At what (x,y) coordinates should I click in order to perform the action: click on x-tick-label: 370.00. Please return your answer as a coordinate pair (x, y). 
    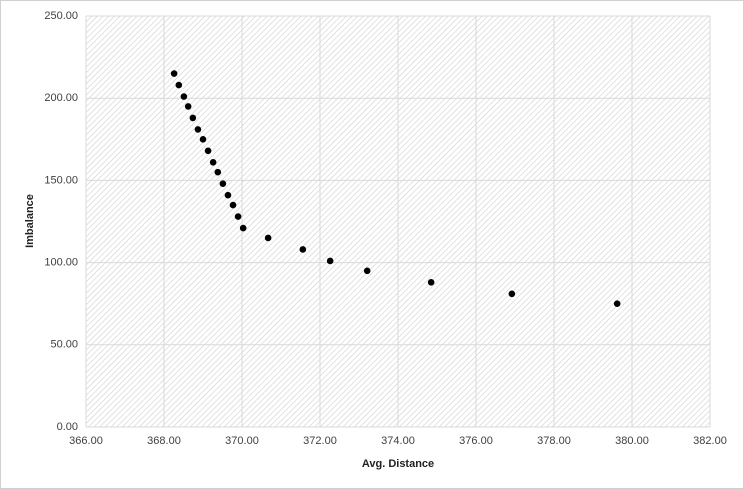
    Looking at the image, I should click on (242, 441).